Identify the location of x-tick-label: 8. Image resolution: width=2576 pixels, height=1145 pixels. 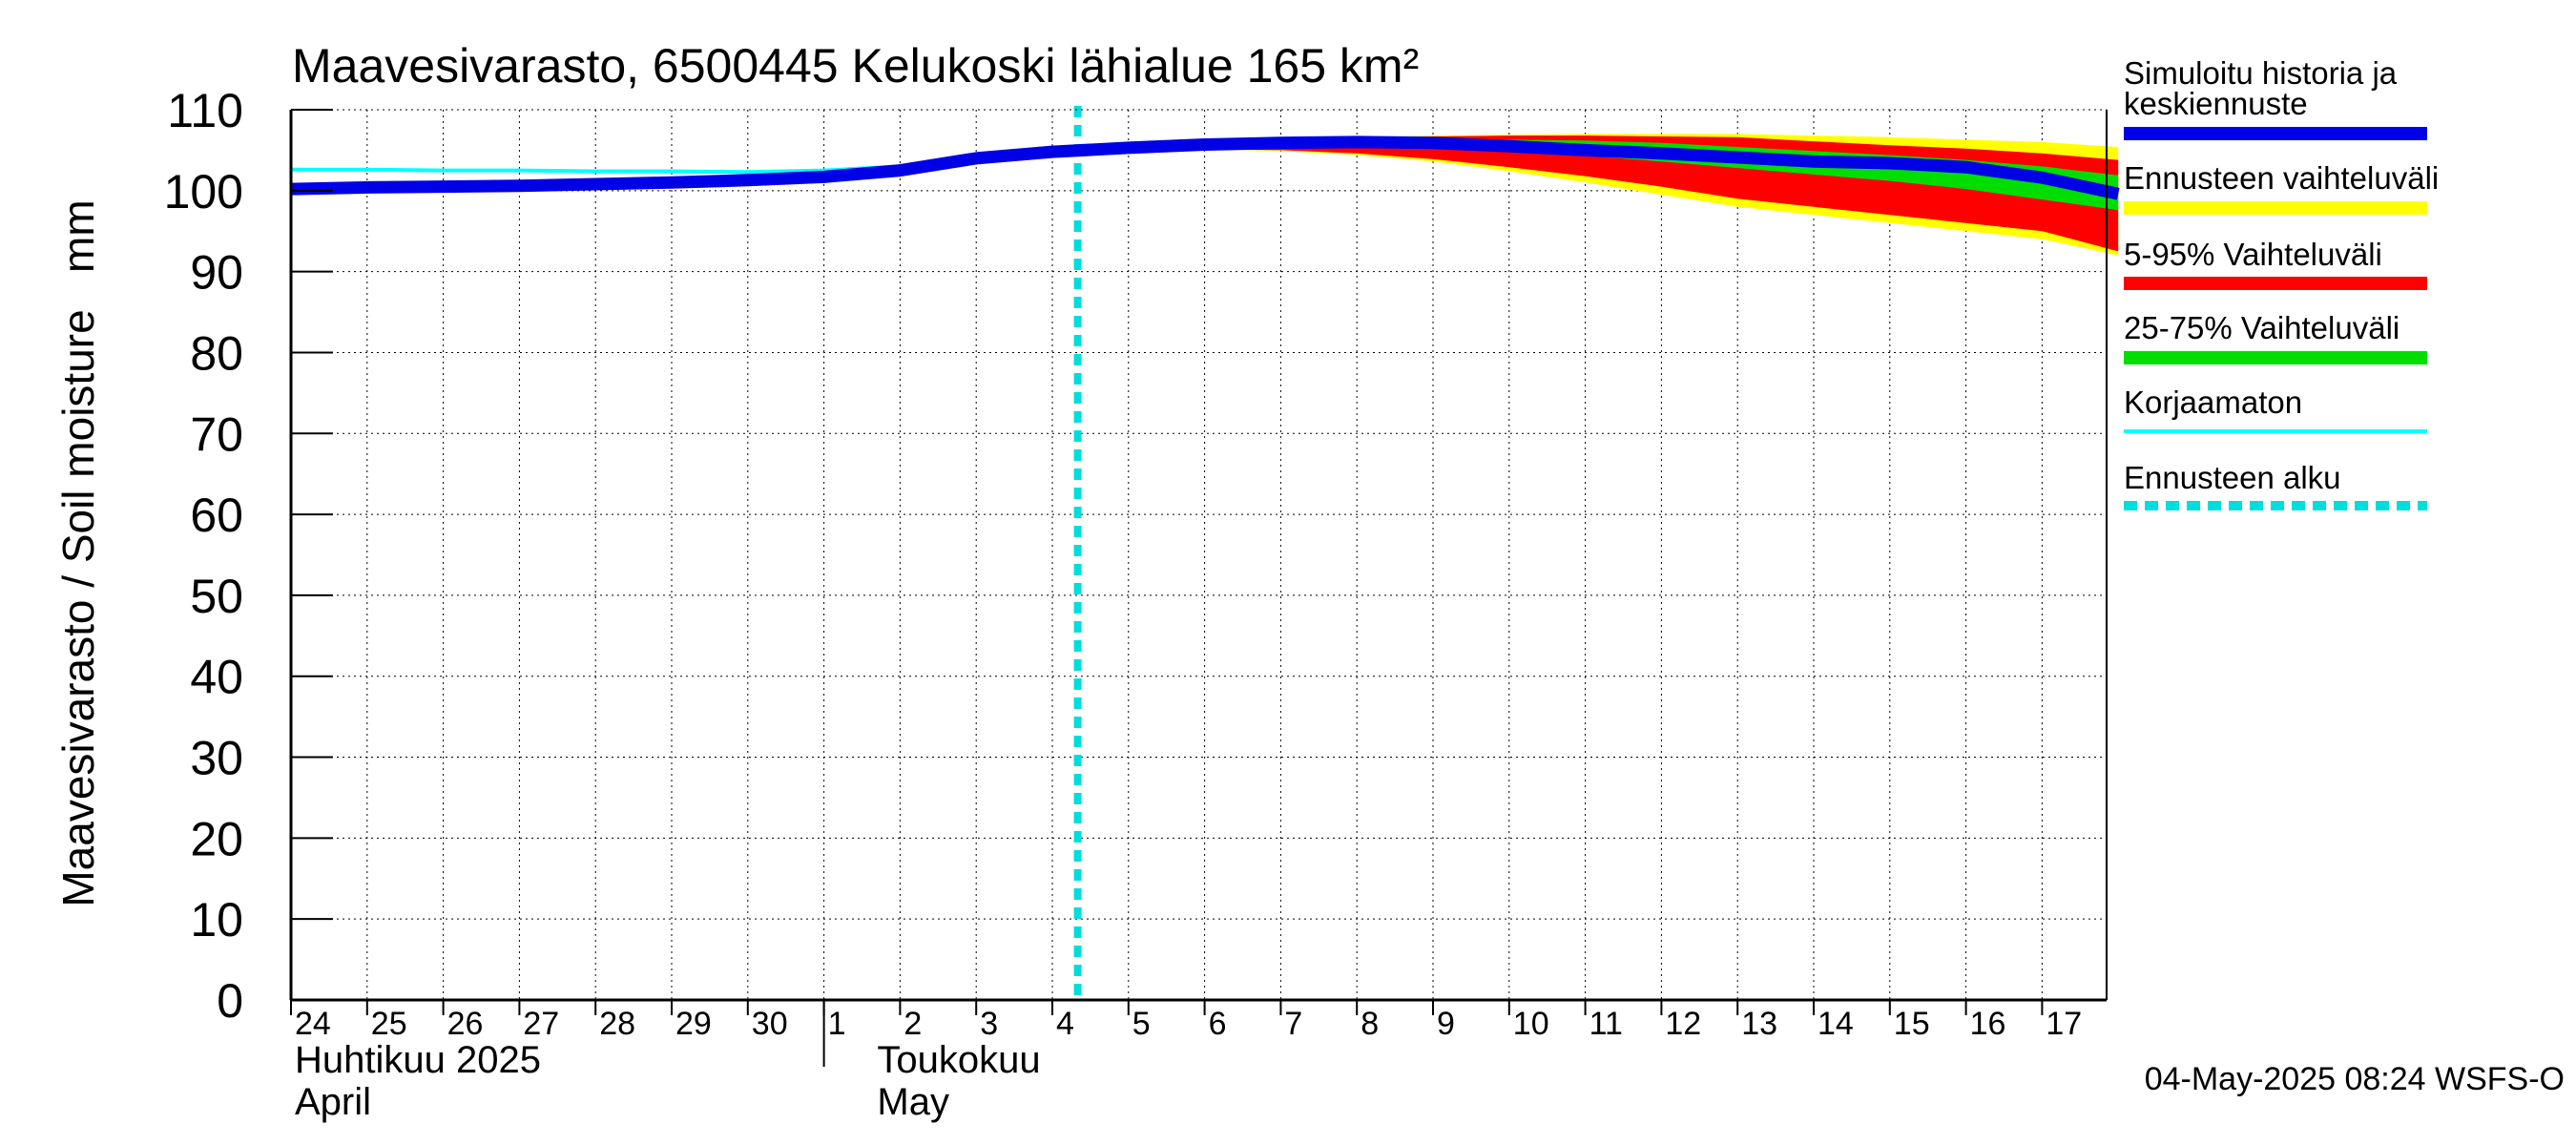
(1370, 1024).